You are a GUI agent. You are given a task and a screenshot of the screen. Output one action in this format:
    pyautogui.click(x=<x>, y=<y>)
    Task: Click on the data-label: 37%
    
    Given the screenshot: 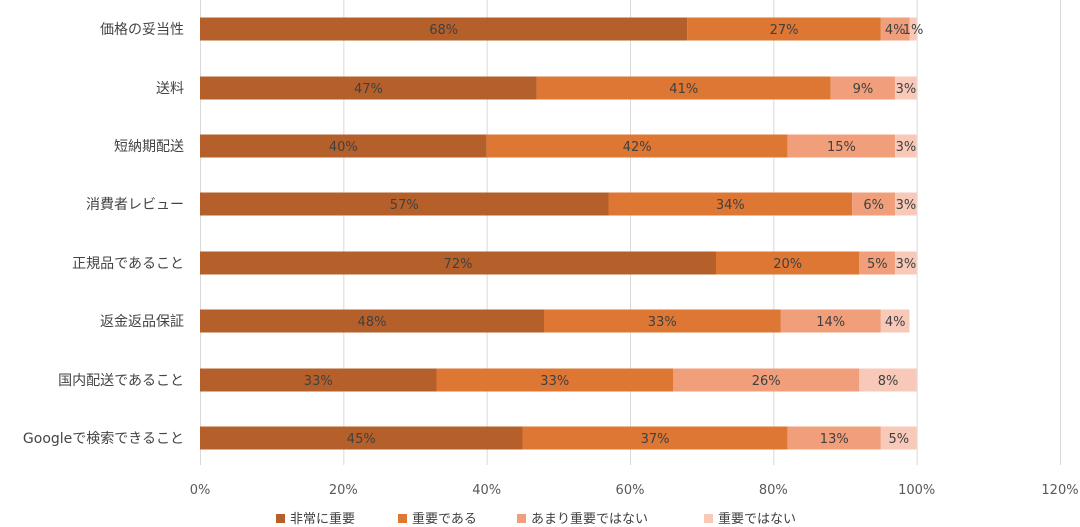 What is the action you would take?
    pyautogui.click(x=655, y=439)
    